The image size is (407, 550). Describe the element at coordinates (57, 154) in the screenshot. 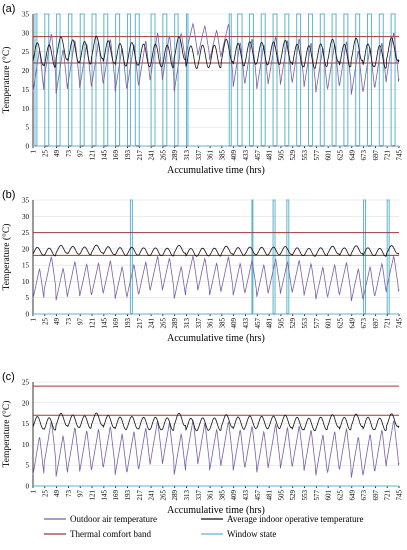

I see `x-tick-label: 49` at that location.